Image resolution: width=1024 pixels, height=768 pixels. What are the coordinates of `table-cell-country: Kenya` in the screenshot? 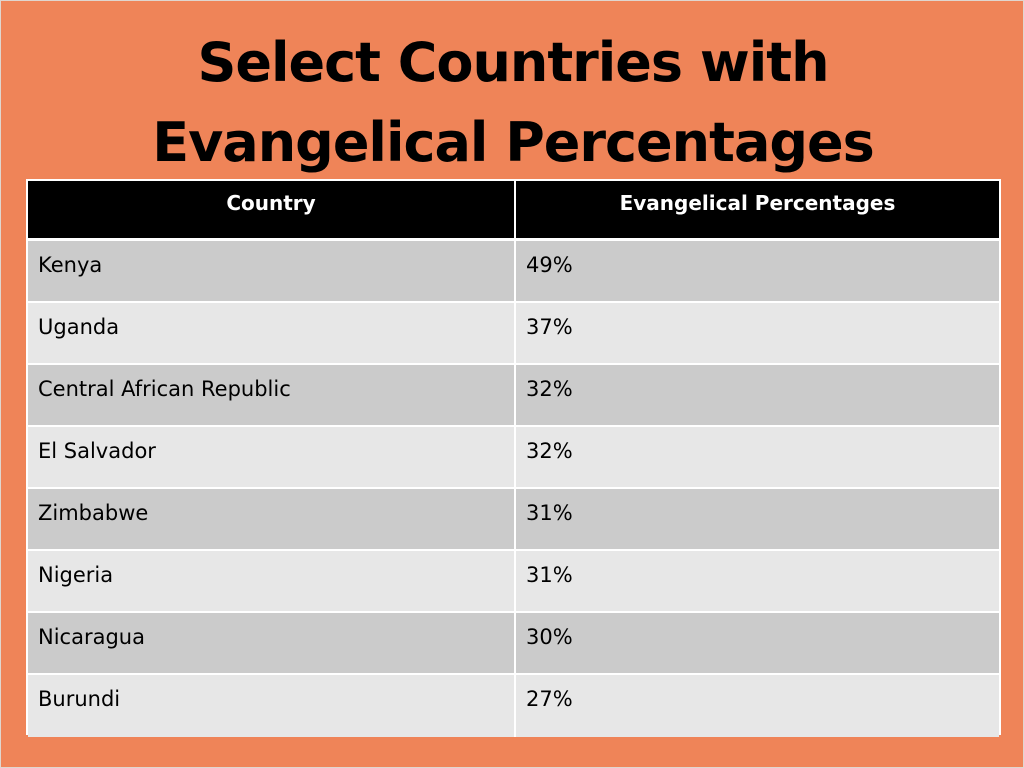 It's located at (271, 272).